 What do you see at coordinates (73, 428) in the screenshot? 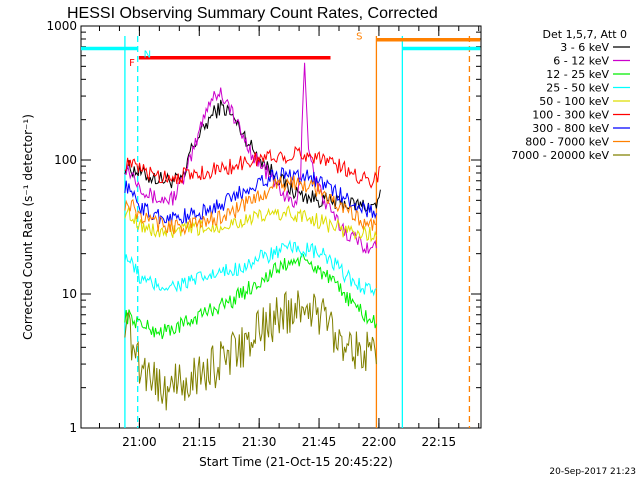
I see `y-tick-label: 1` at bounding box center [73, 428].